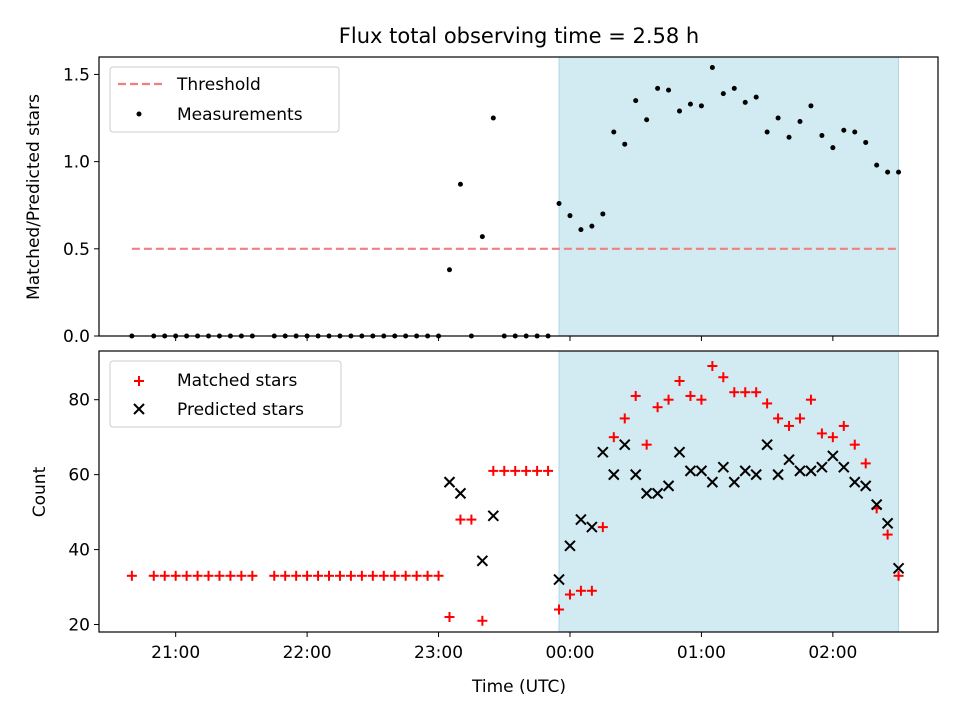 Image resolution: width=960 pixels, height=724 pixels. What do you see at coordinates (224, 99) in the screenshot?
I see `top-legend: Threshold Measurements` at bounding box center [224, 99].